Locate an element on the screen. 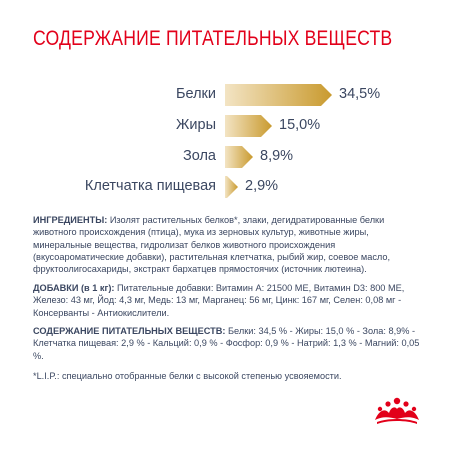  nutrient-label: Белки is located at coordinates (195, 94).